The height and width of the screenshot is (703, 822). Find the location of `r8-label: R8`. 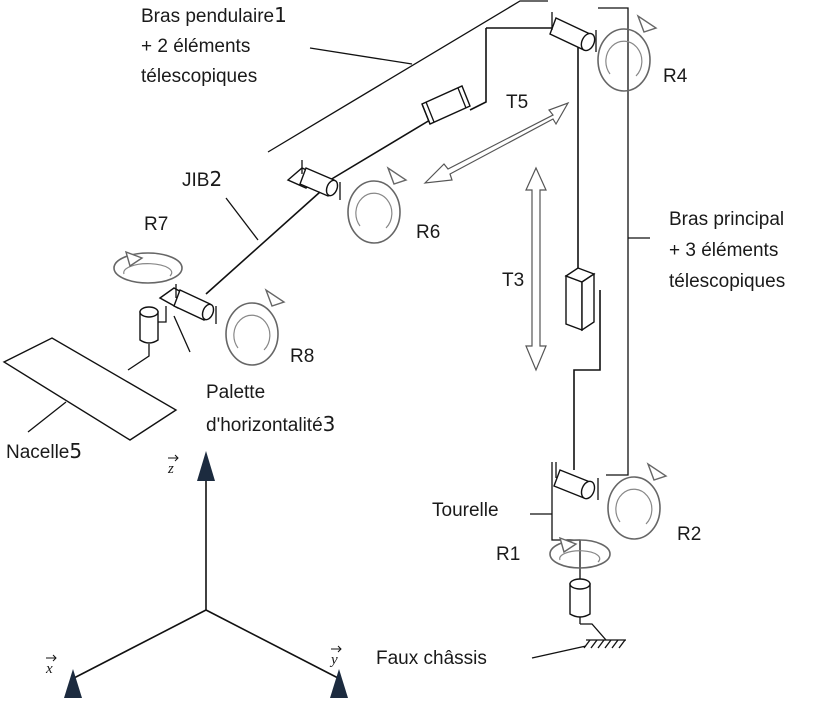

r8-label: R8 is located at coordinates (302, 356).